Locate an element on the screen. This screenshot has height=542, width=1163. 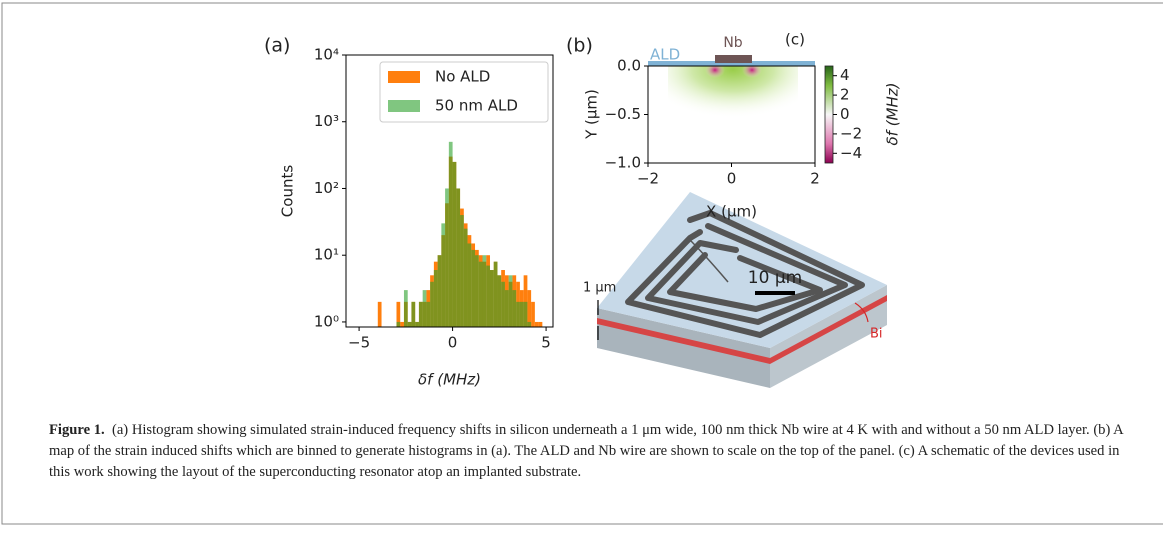
y-axis-label: Counts is located at coordinates (288, 191).